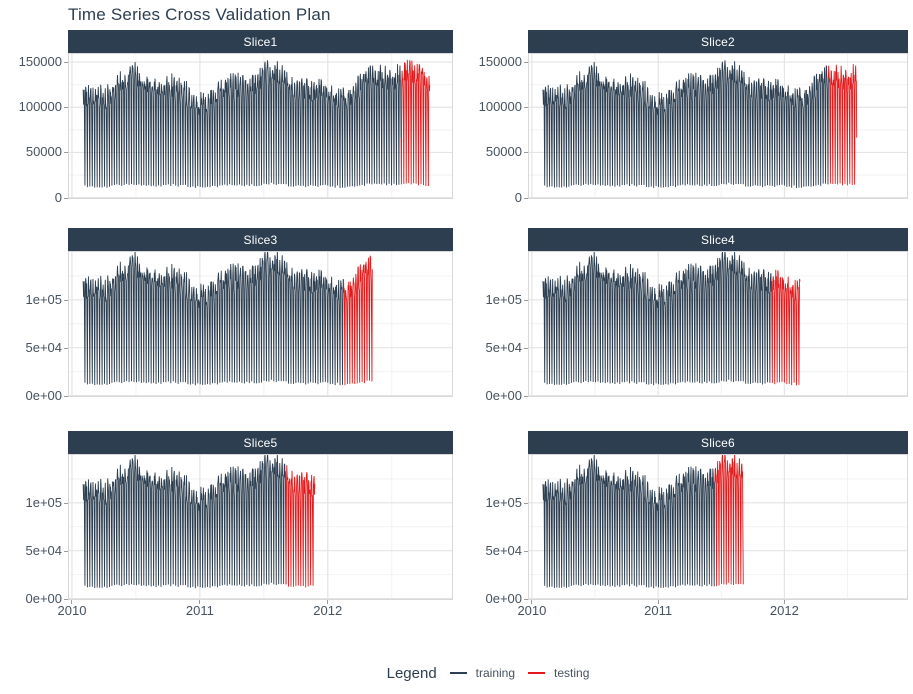 The image size is (913, 694). Describe the element at coordinates (199, 14) in the screenshot. I see `chart-title: Time Series Cross Validation Plan` at that location.